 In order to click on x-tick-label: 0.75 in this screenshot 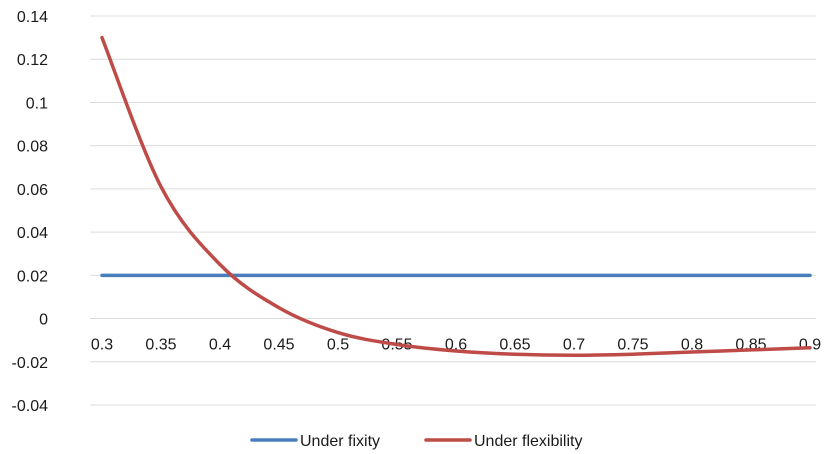, I will do `click(632, 345)`.